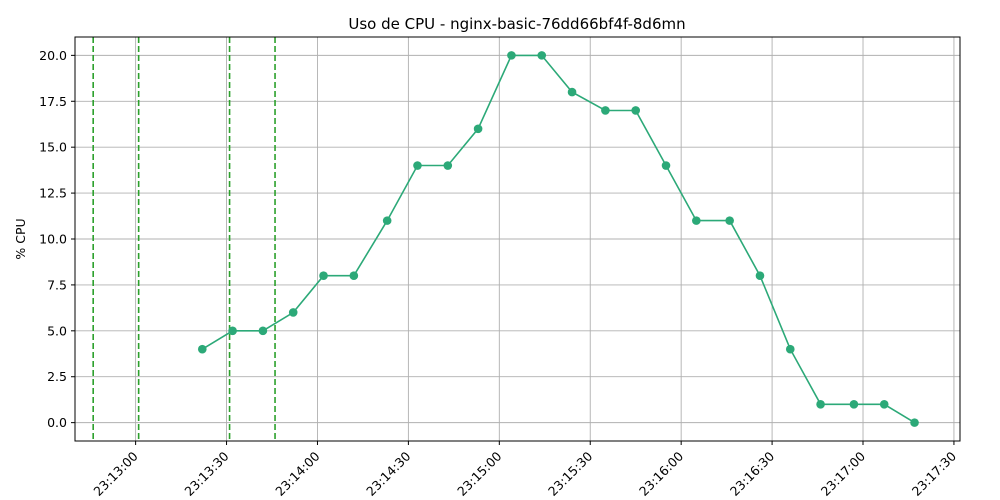  I want to click on event-markers, so click(184, 239).